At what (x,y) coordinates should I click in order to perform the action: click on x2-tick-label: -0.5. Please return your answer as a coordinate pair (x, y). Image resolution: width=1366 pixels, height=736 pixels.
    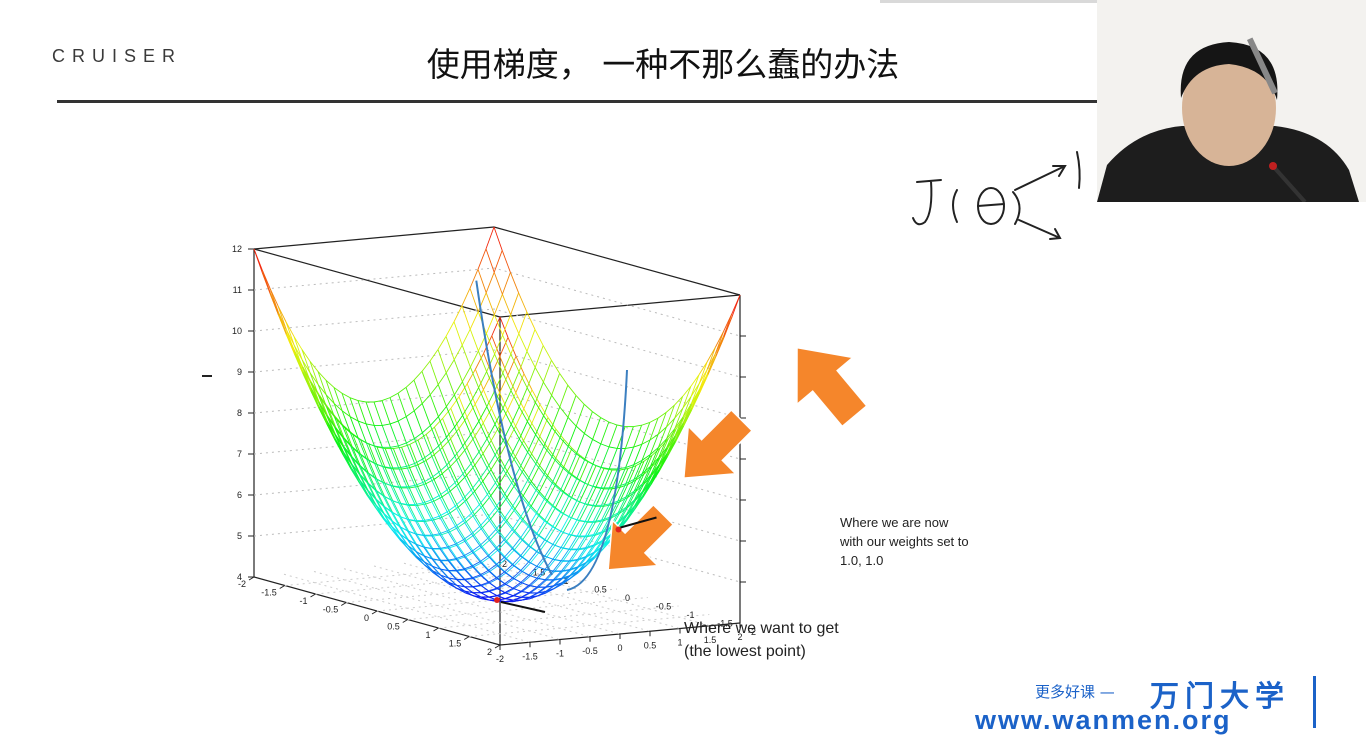
    Looking at the image, I should click on (664, 607).